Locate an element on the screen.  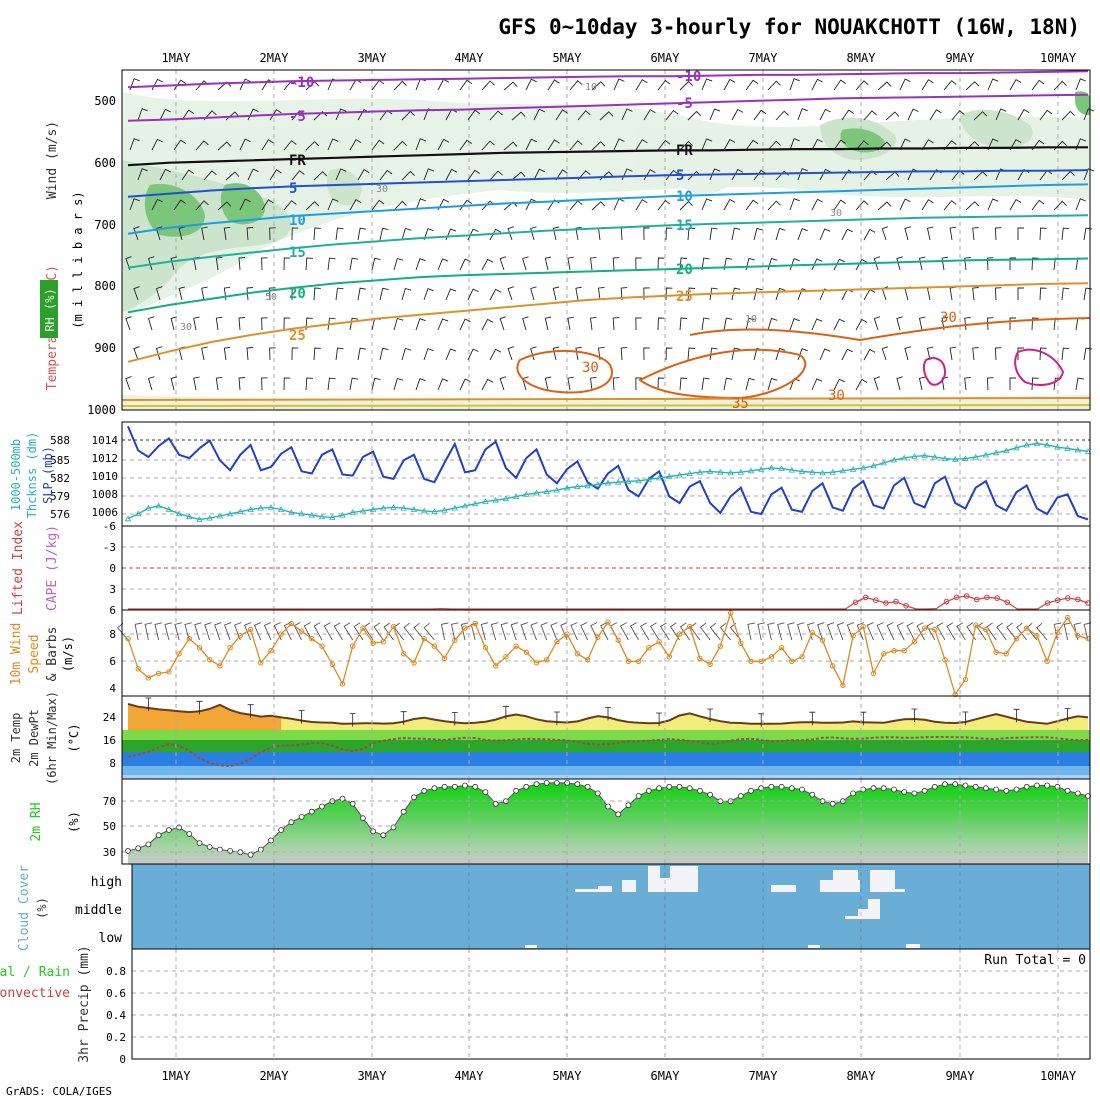
side-label-precip-conv: Convective is located at coordinates (35, 993).